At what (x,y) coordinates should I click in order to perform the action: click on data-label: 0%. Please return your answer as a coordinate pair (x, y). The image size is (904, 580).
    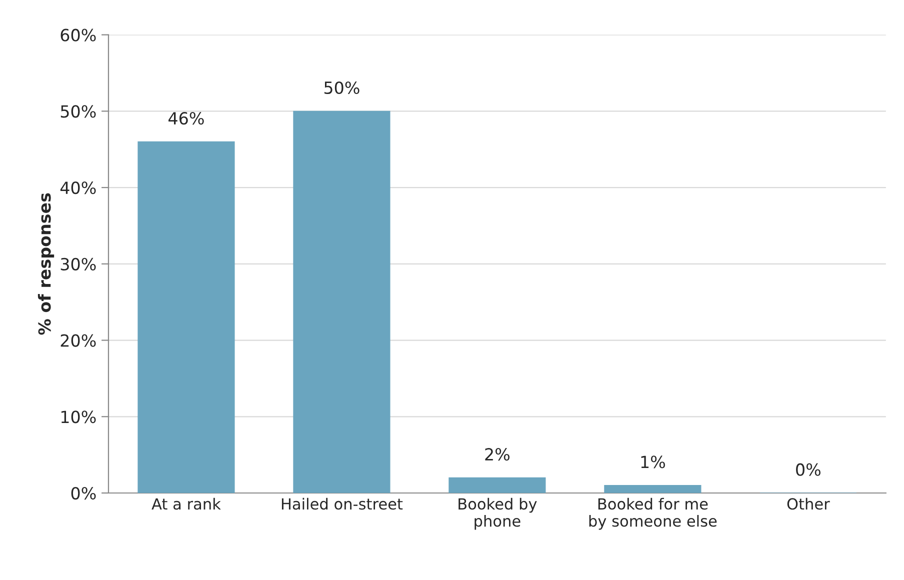
    Looking at the image, I should click on (808, 469).